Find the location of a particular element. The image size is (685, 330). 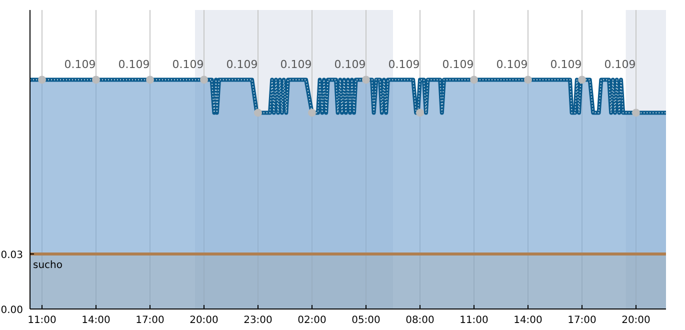

y-tick-label: 0.03 is located at coordinates (11, 255).